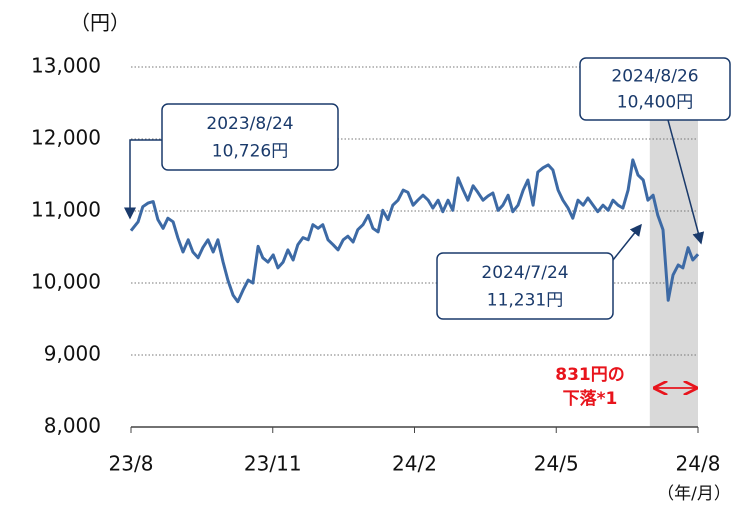  Describe the element at coordinates (524, 273) in the screenshot. I see `annotation-date: 2024/7/24` at that location.